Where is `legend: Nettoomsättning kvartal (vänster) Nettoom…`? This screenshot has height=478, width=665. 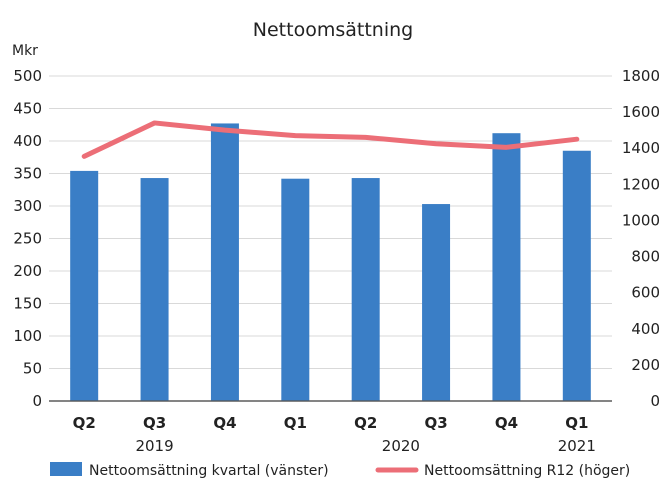 legend: Nettoomsättning kvartal (vänster) Nettoom… is located at coordinates (340, 470).